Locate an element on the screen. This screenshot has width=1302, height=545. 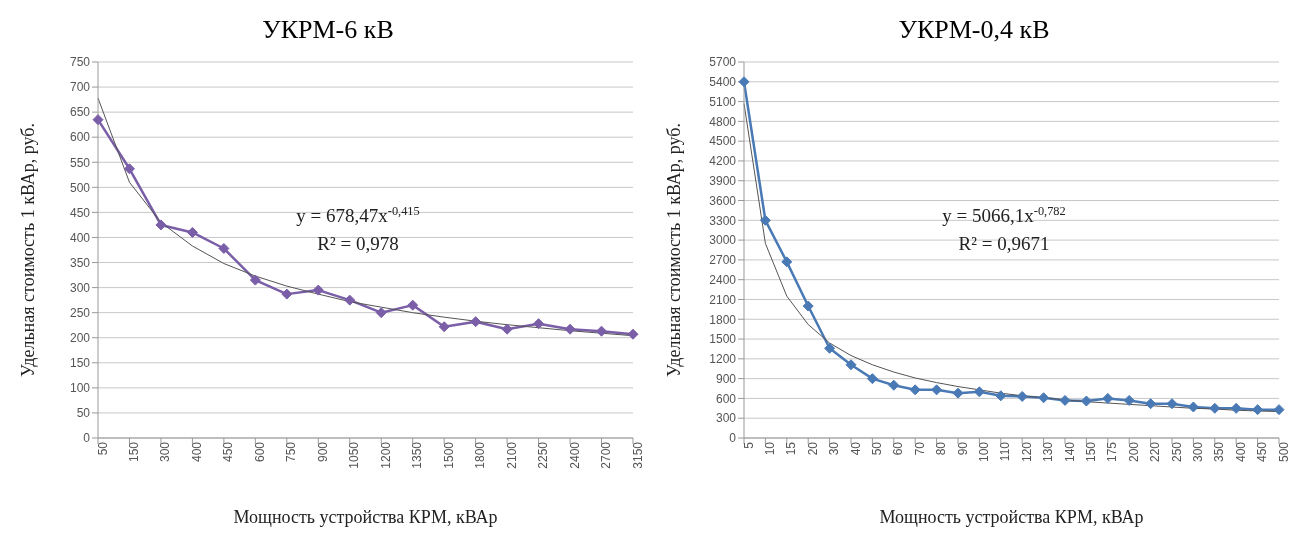
x-tick-label: 100 is located at coordinates (983, 452).